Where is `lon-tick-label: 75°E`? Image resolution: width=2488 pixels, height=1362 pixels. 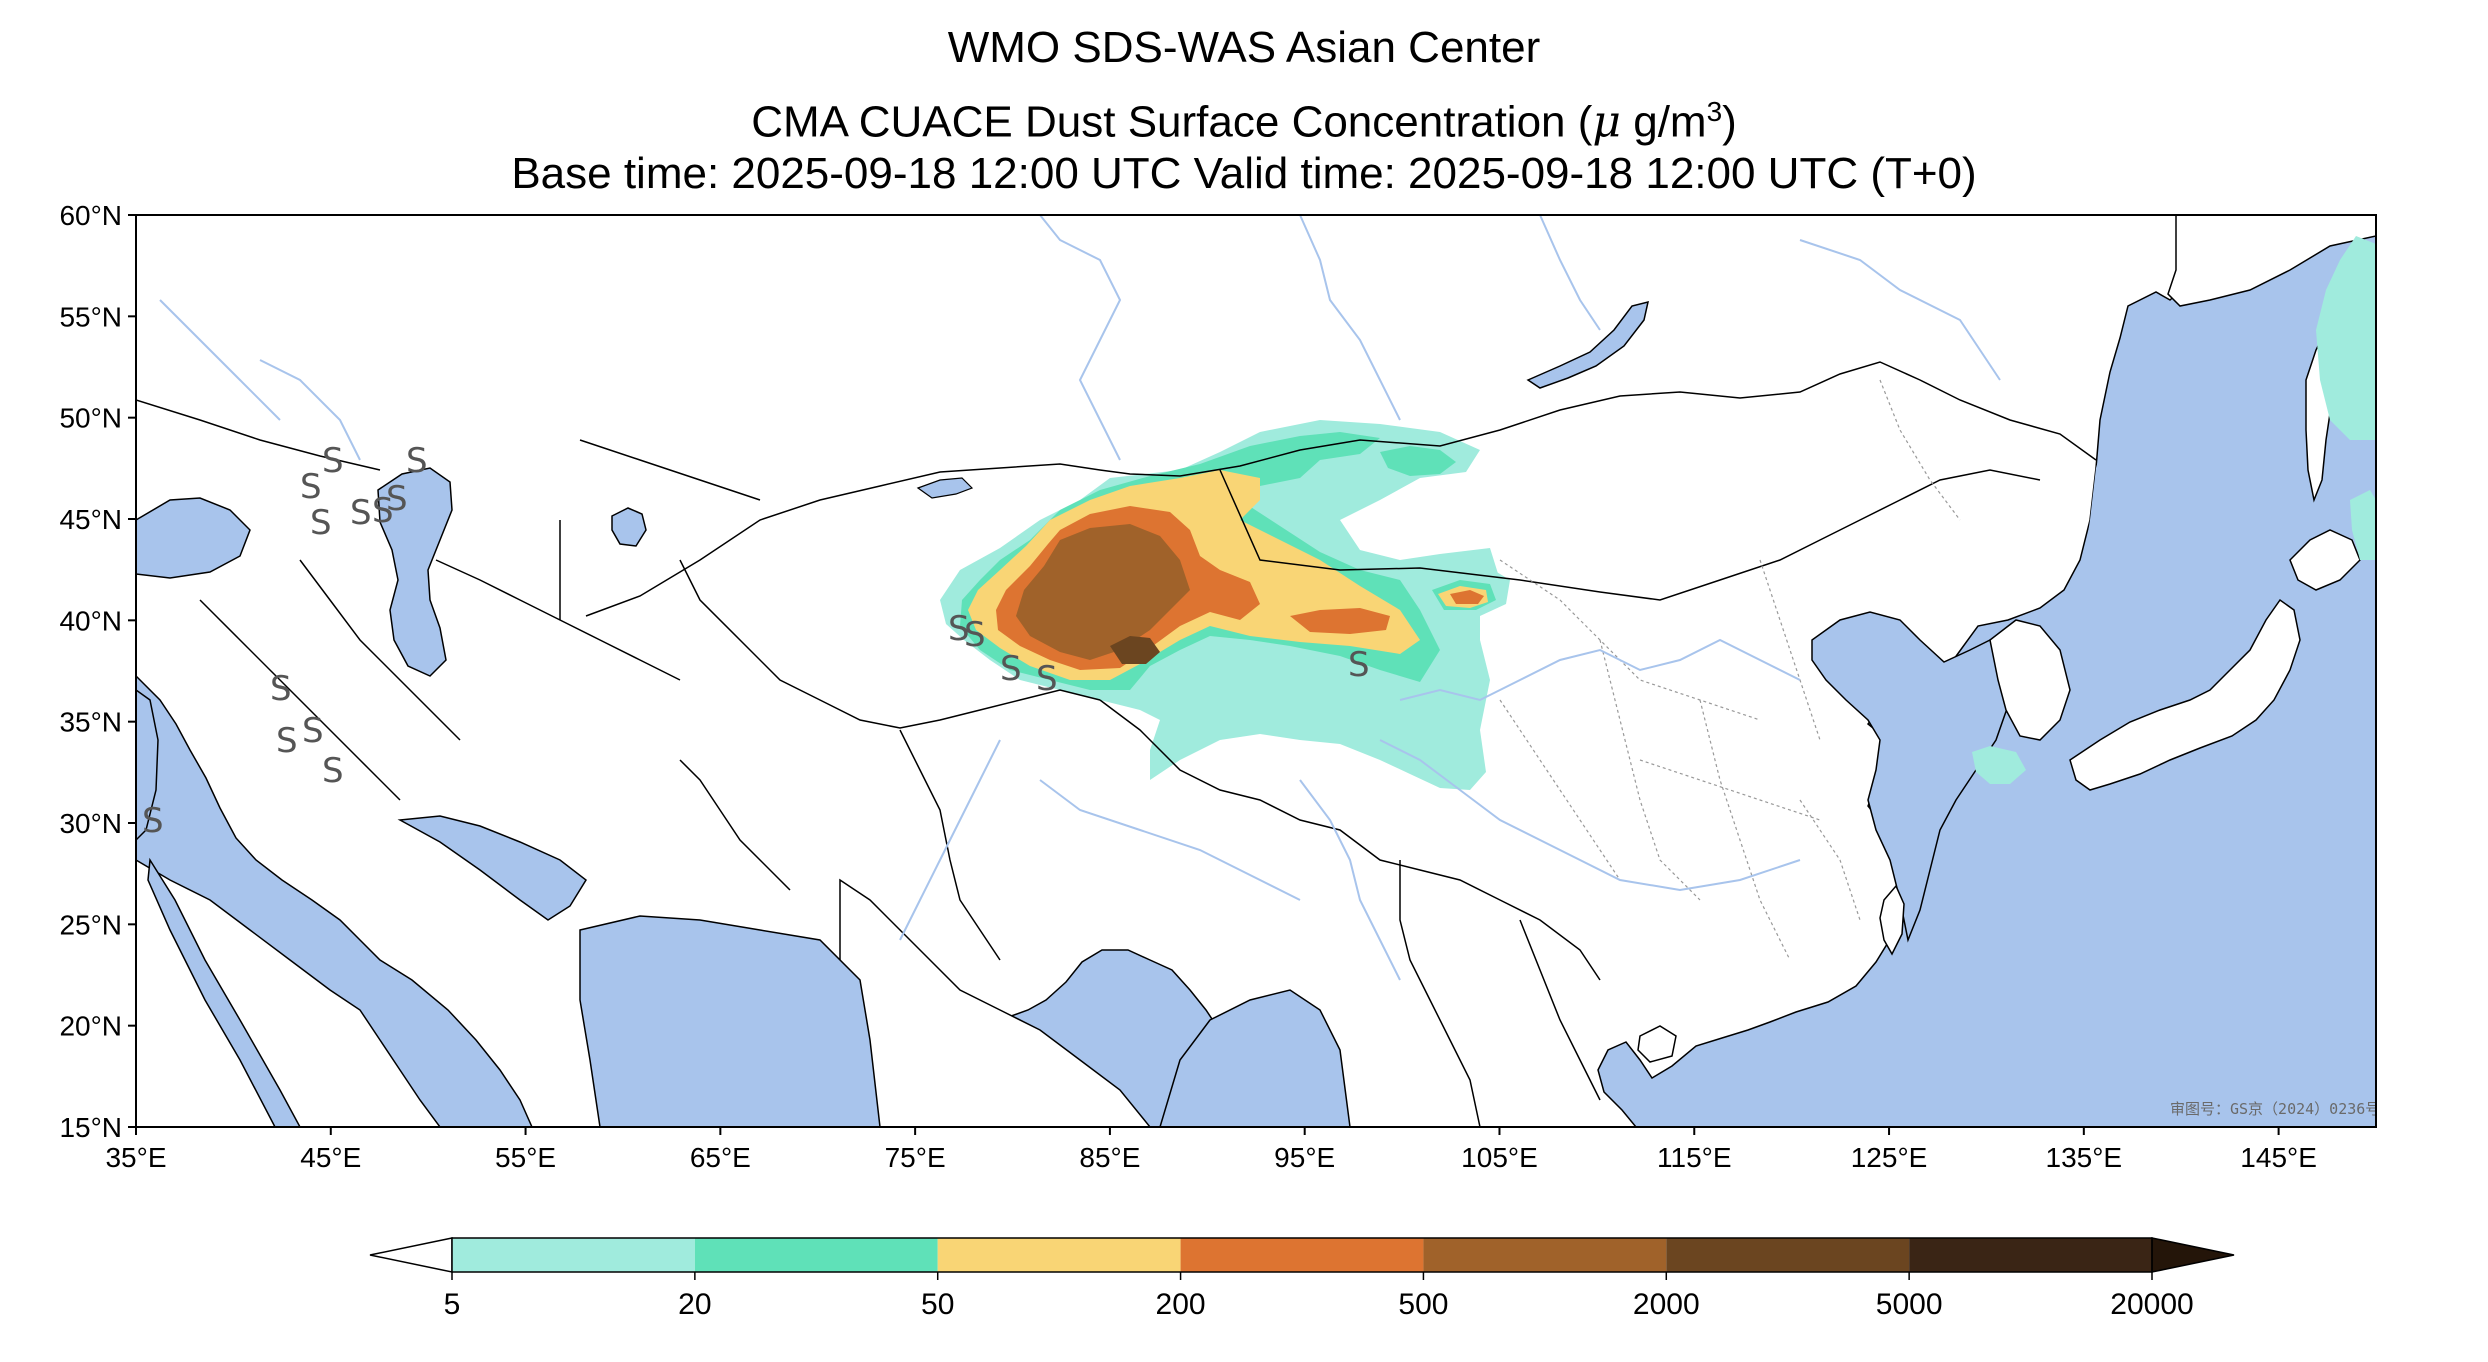
lon-tick-label: 75°E is located at coordinates (915, 1157).